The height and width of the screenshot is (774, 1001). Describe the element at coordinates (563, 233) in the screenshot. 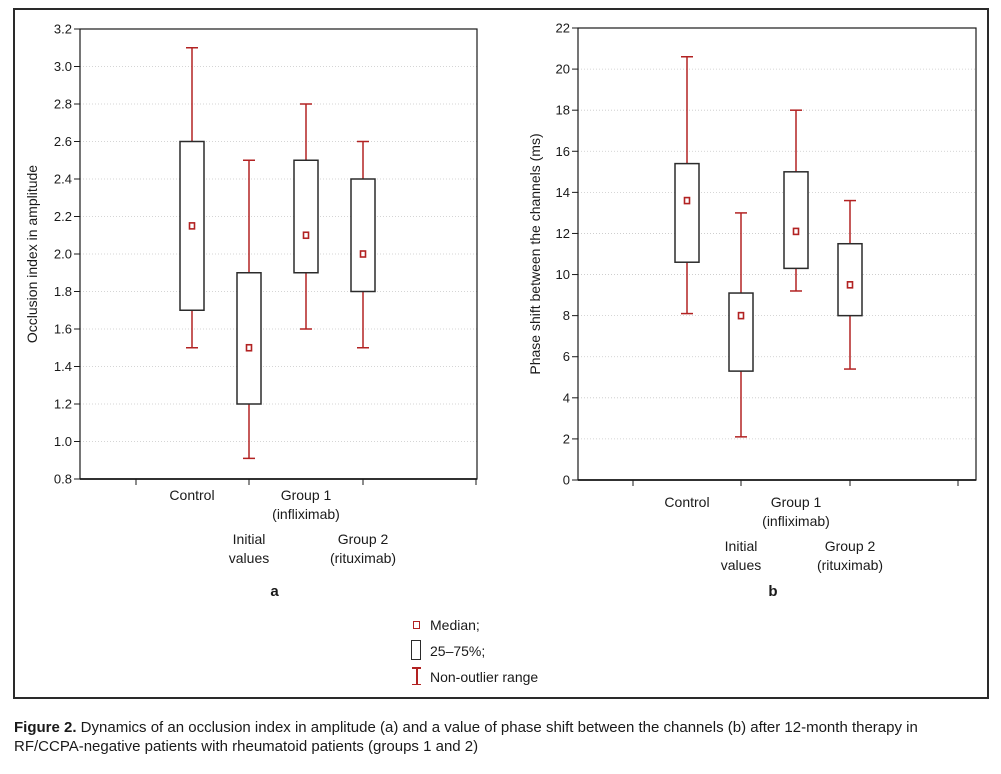

I see `y-tick-label: 12` at that location.